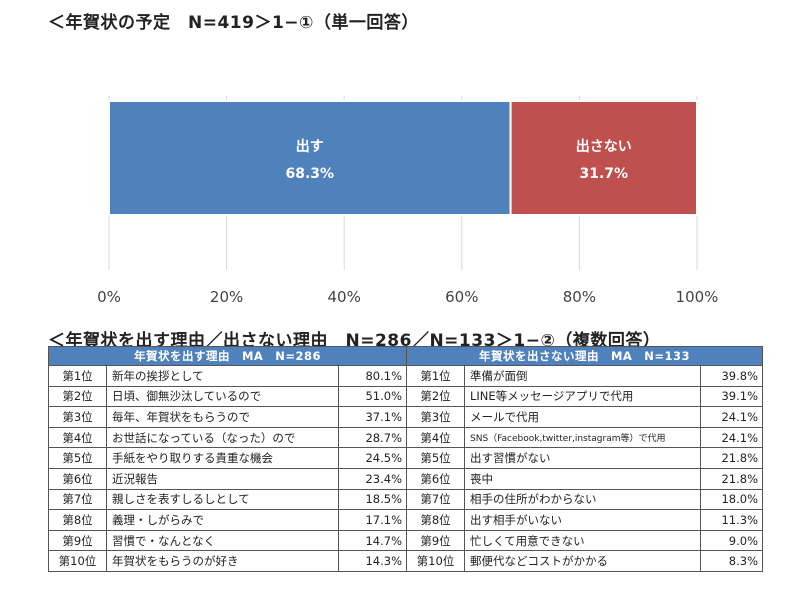  Describe the element at coordinates (435, 417) in the screenshot. I see `not-send-rank-cell: 第3位` at that location.